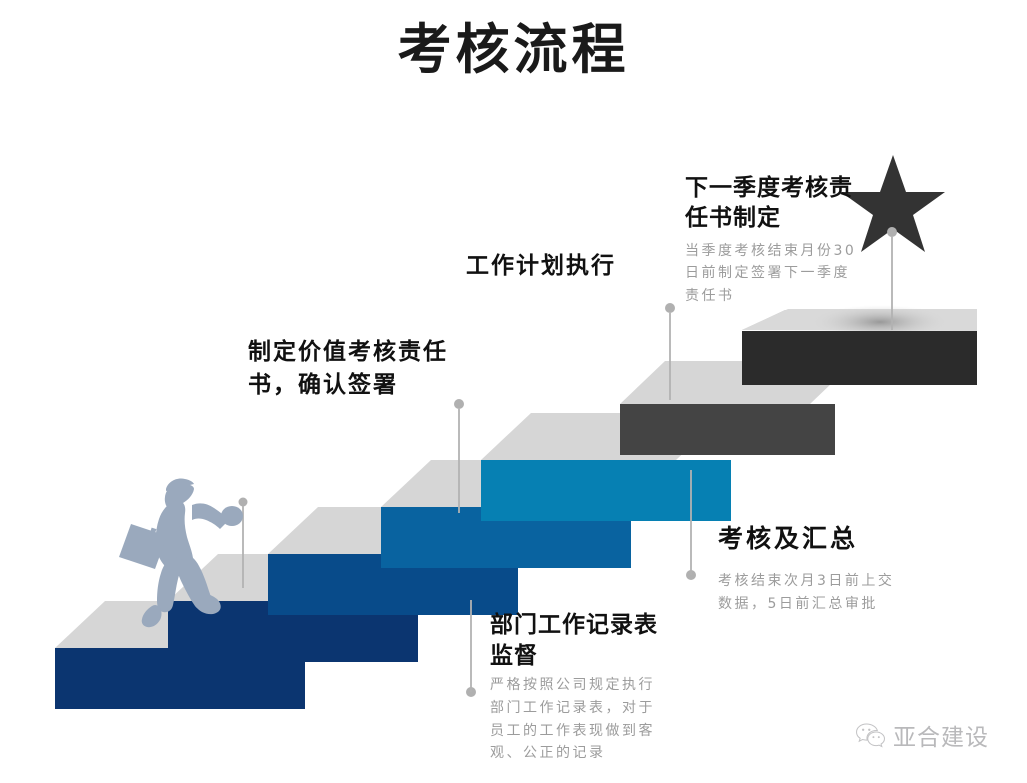 The height and width of the screenshot is (783, 1027). Describe the element at coordinates (769, 203) in the screenshot. I see `callout-3-headline: 下一季度考核责任书制定` at that location.